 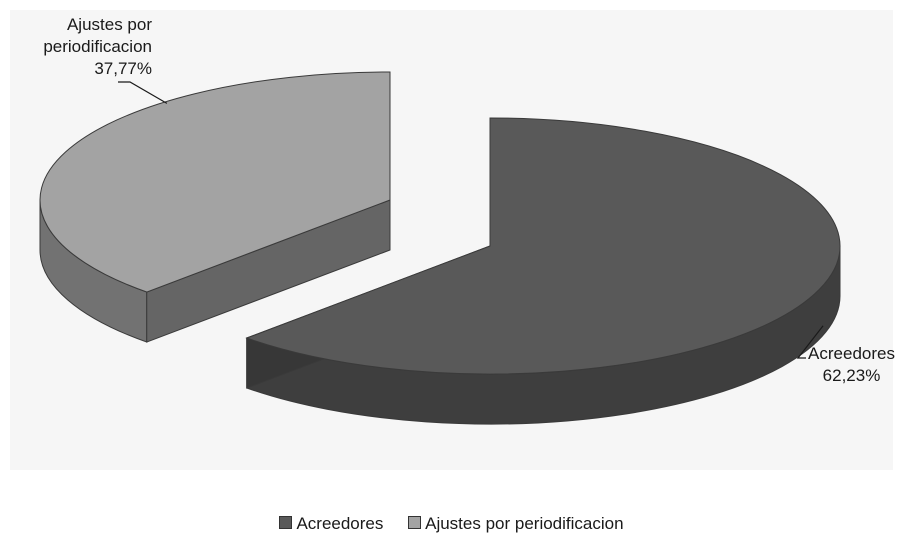 I want to click on data-label-ajustes-name-2: periodificacion, so click(x=97, y=46).